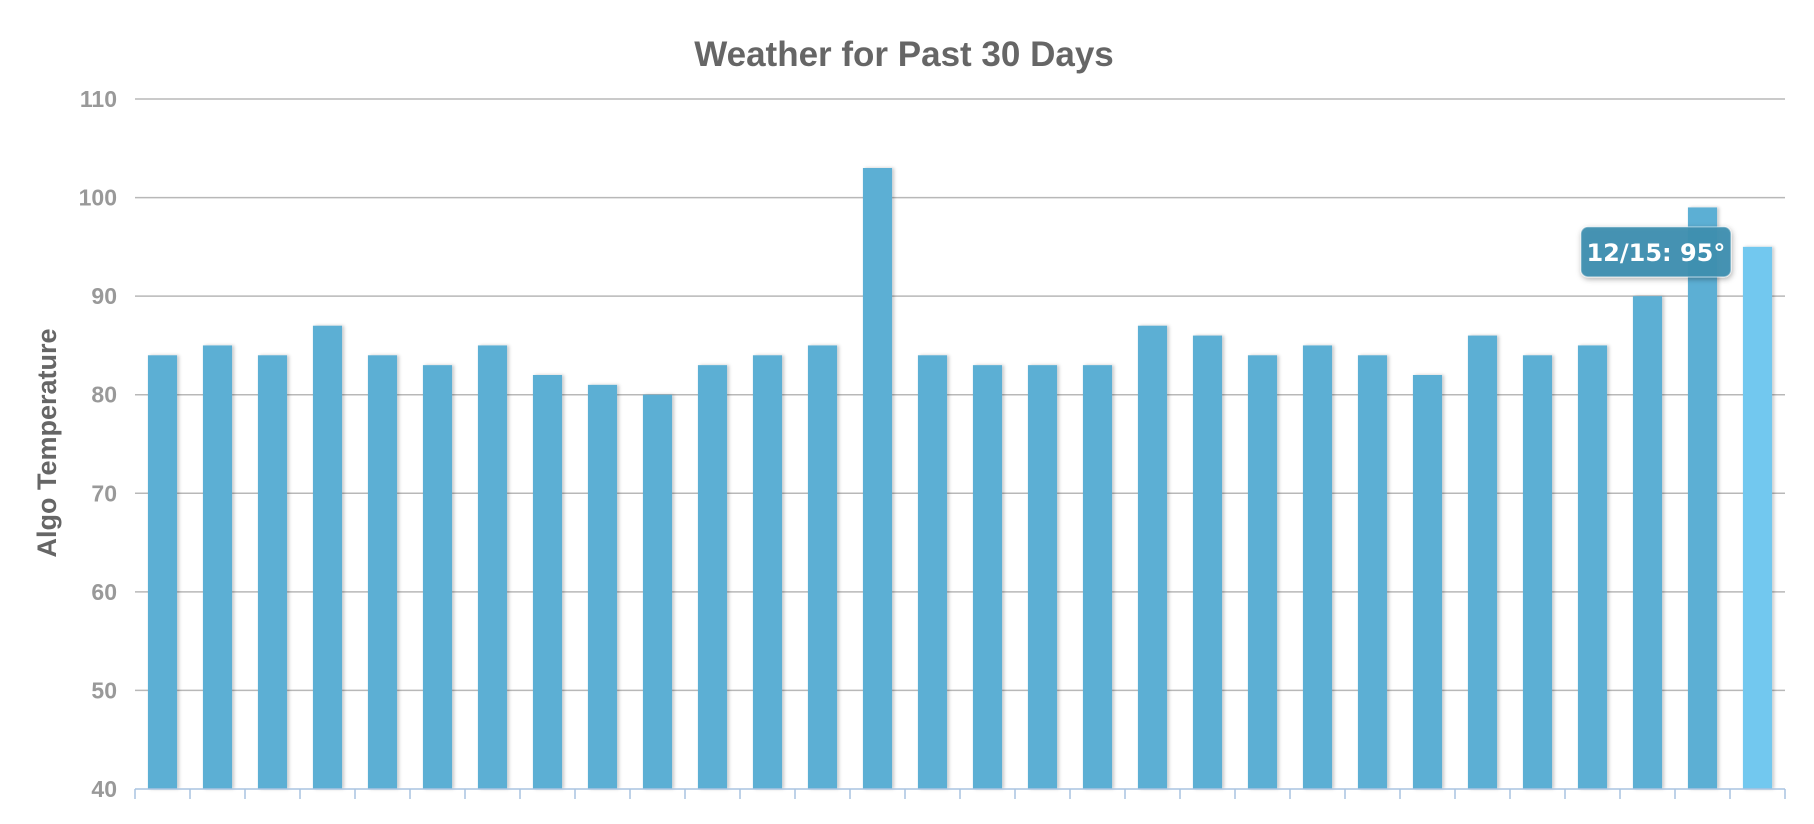  What do you see at coordinates (104, 493) in the screenshot?
I see `y-tick-label: 70` at bounding box center [104, 493].